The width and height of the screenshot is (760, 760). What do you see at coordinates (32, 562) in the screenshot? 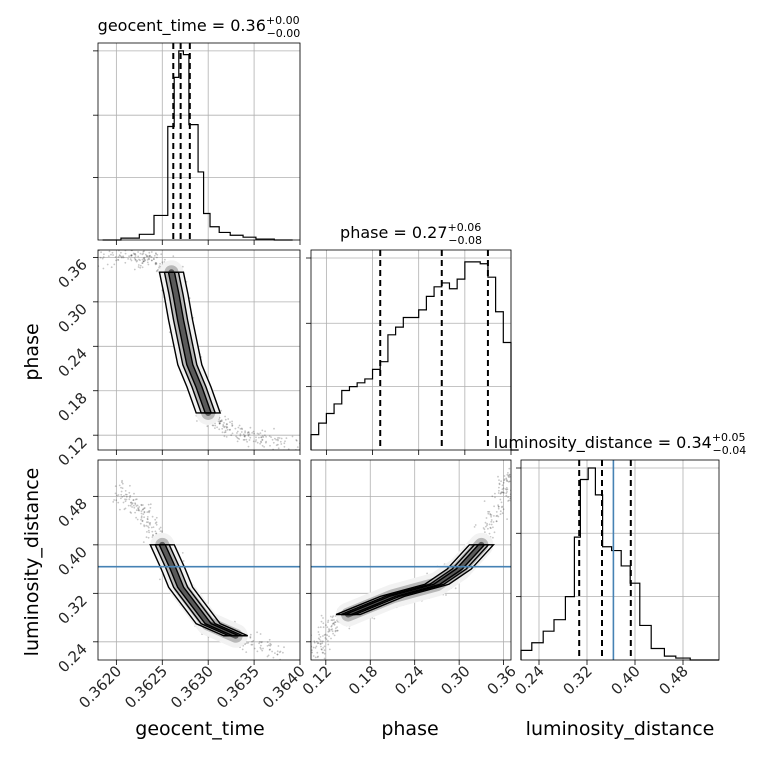
I see `y-axis-label-luminosity-distance: luminosity_distance` at bounding box center [32, 562].